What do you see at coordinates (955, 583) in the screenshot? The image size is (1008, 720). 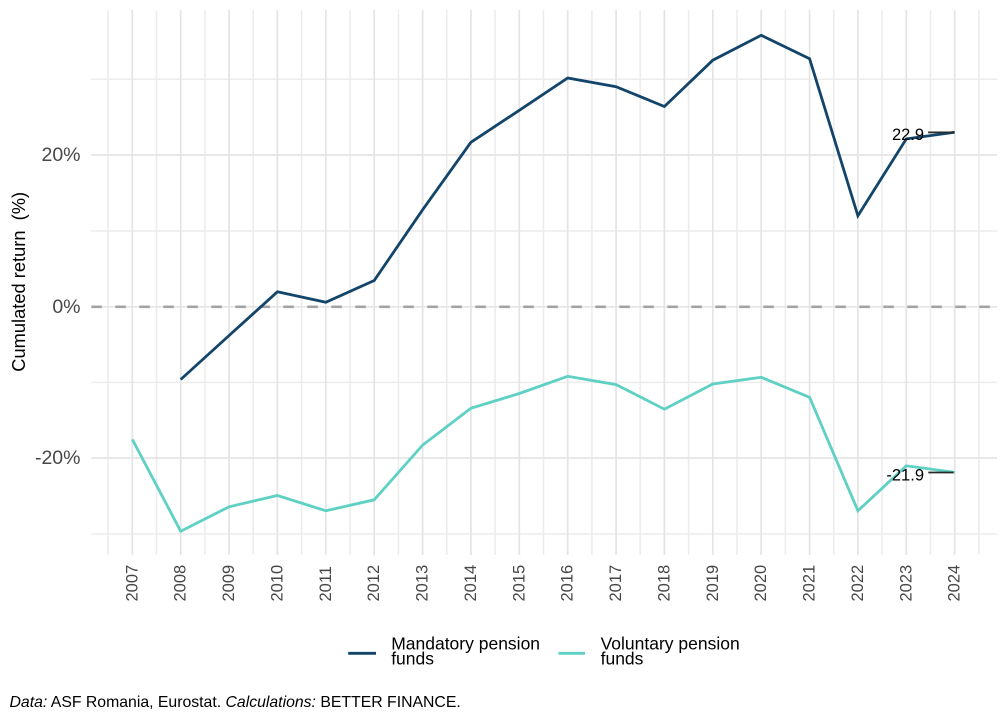 I see `svg-text: 2024` at bounding box center [955, 583].